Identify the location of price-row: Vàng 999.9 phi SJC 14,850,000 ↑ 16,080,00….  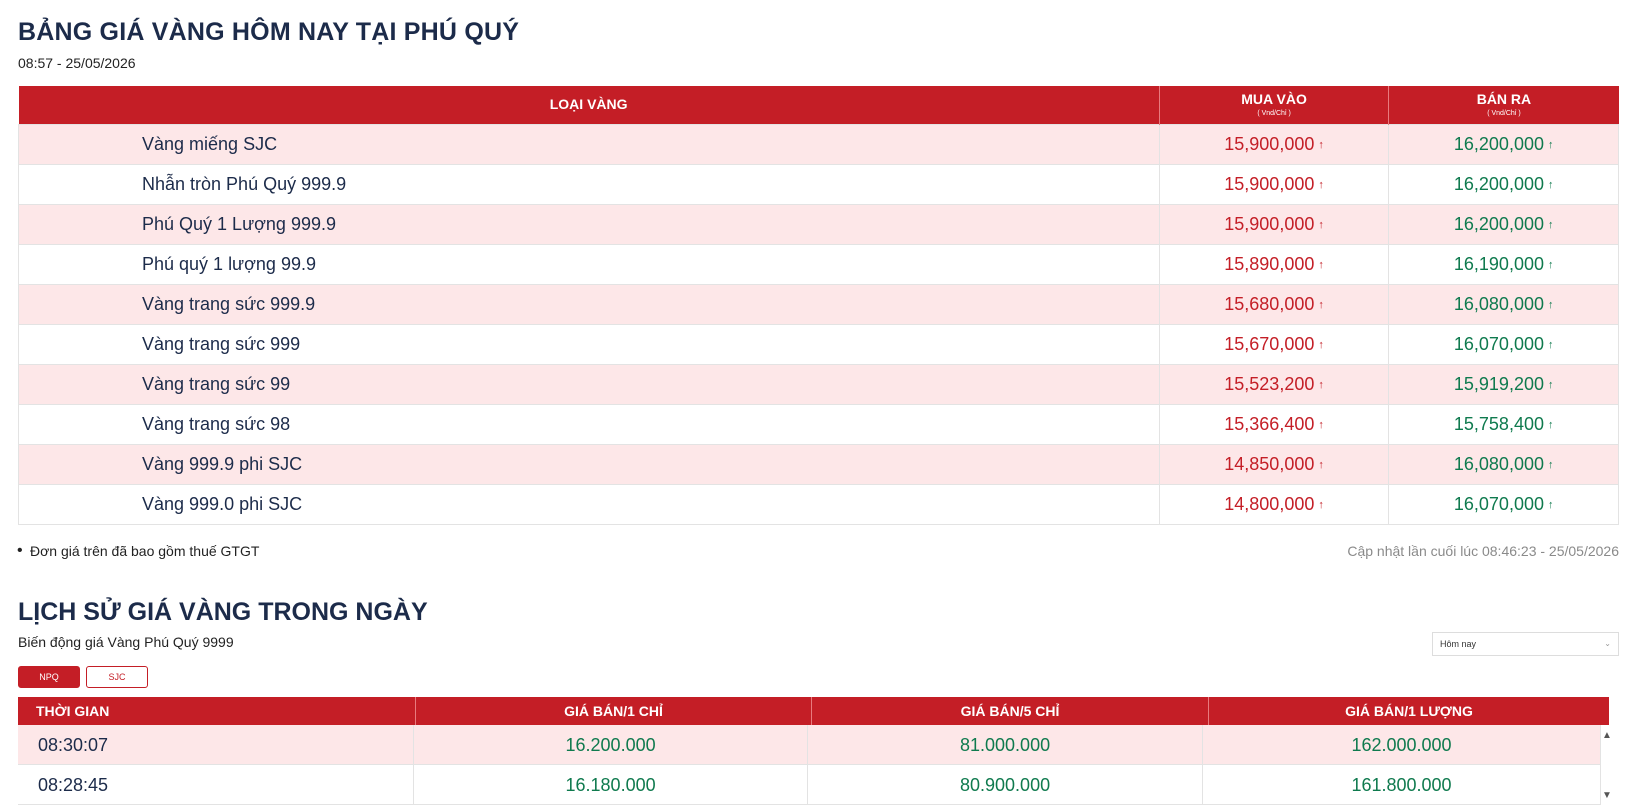
(818, 464).